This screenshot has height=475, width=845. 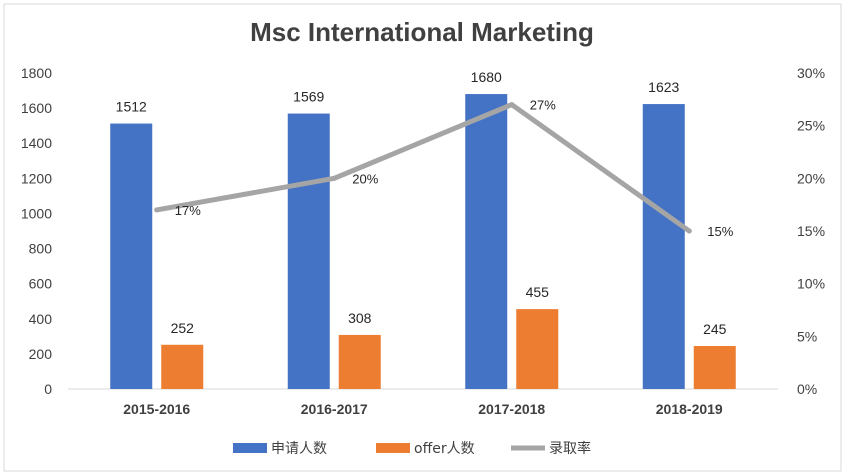 I want to click on legend-label: 录取率, so click(x=570, y=448).